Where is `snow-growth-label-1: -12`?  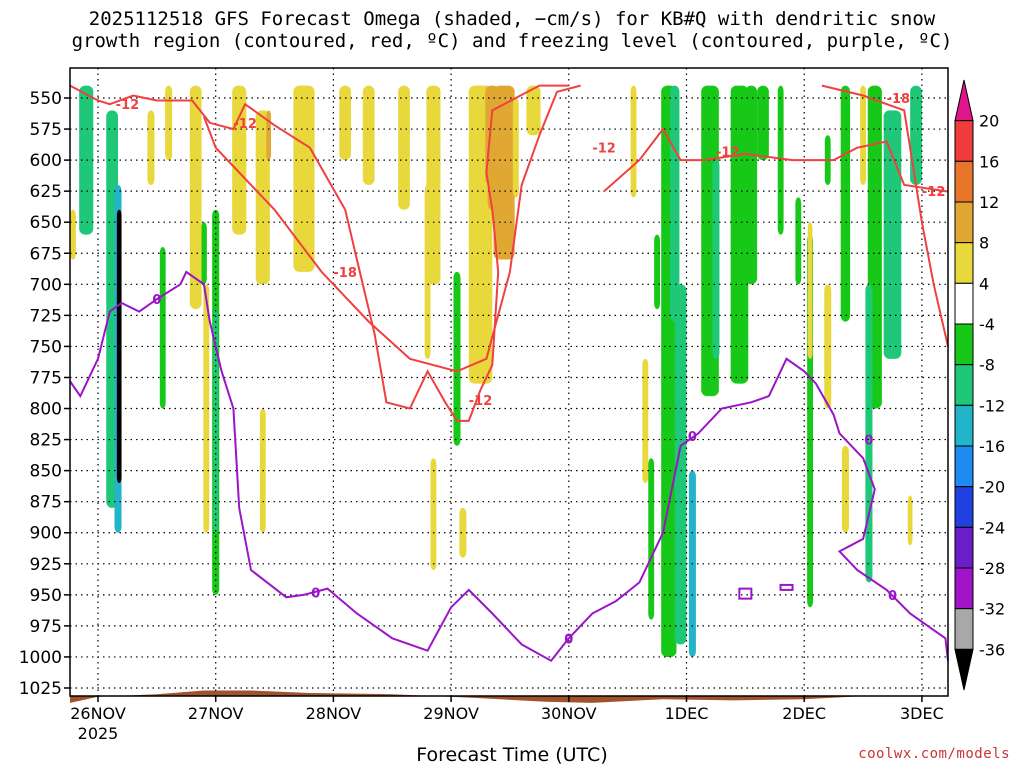
snow-growth-label-1: -12 is located at coordinates (245, 124).